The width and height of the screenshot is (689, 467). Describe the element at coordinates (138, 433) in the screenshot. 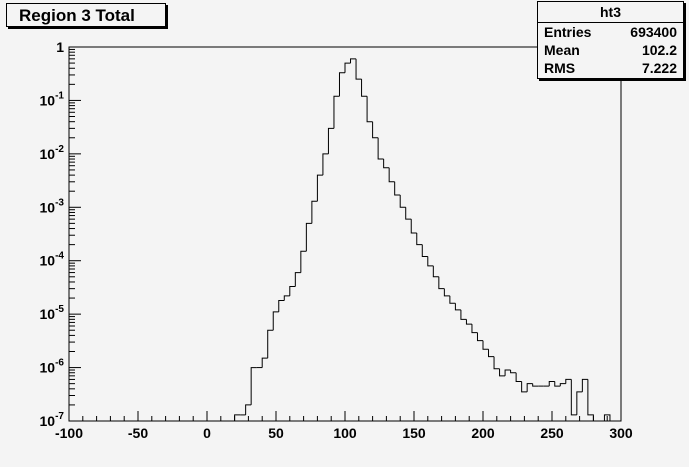

I see `x-tick-label: -50` at that location.